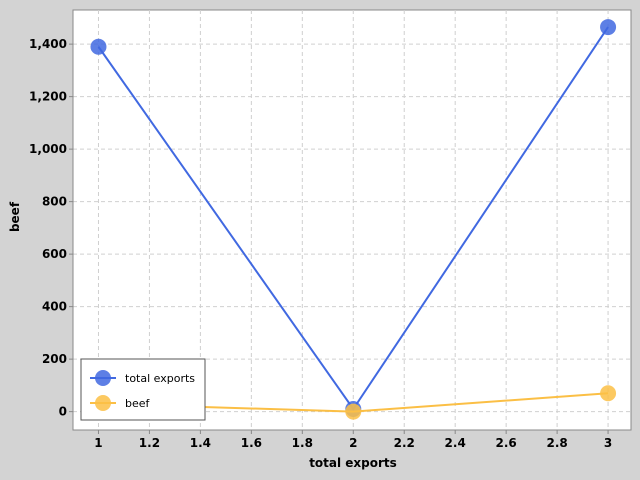  Describe the element at coordinates (48, 97) in the screenshot. I see `y-tick-label: 1,200` at that location.